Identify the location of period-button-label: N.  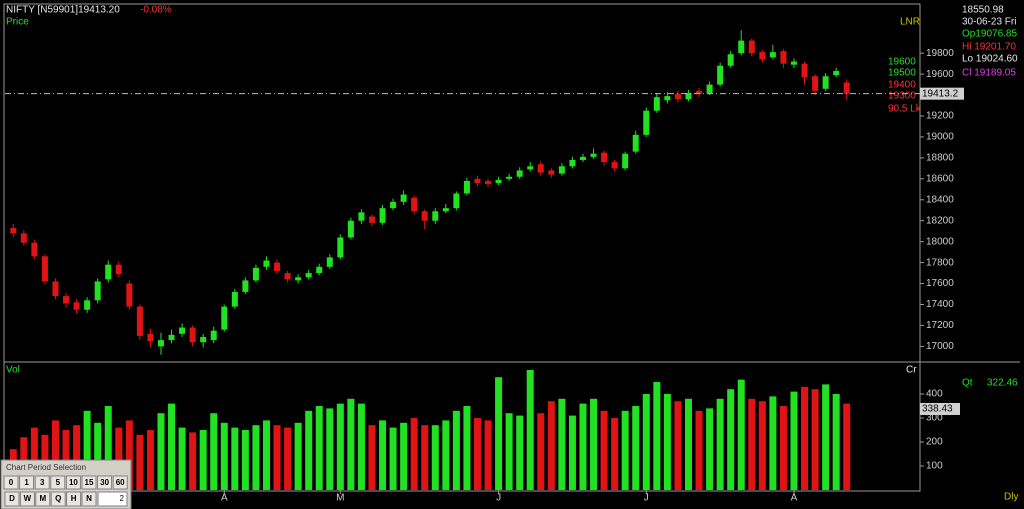
(89, 498).